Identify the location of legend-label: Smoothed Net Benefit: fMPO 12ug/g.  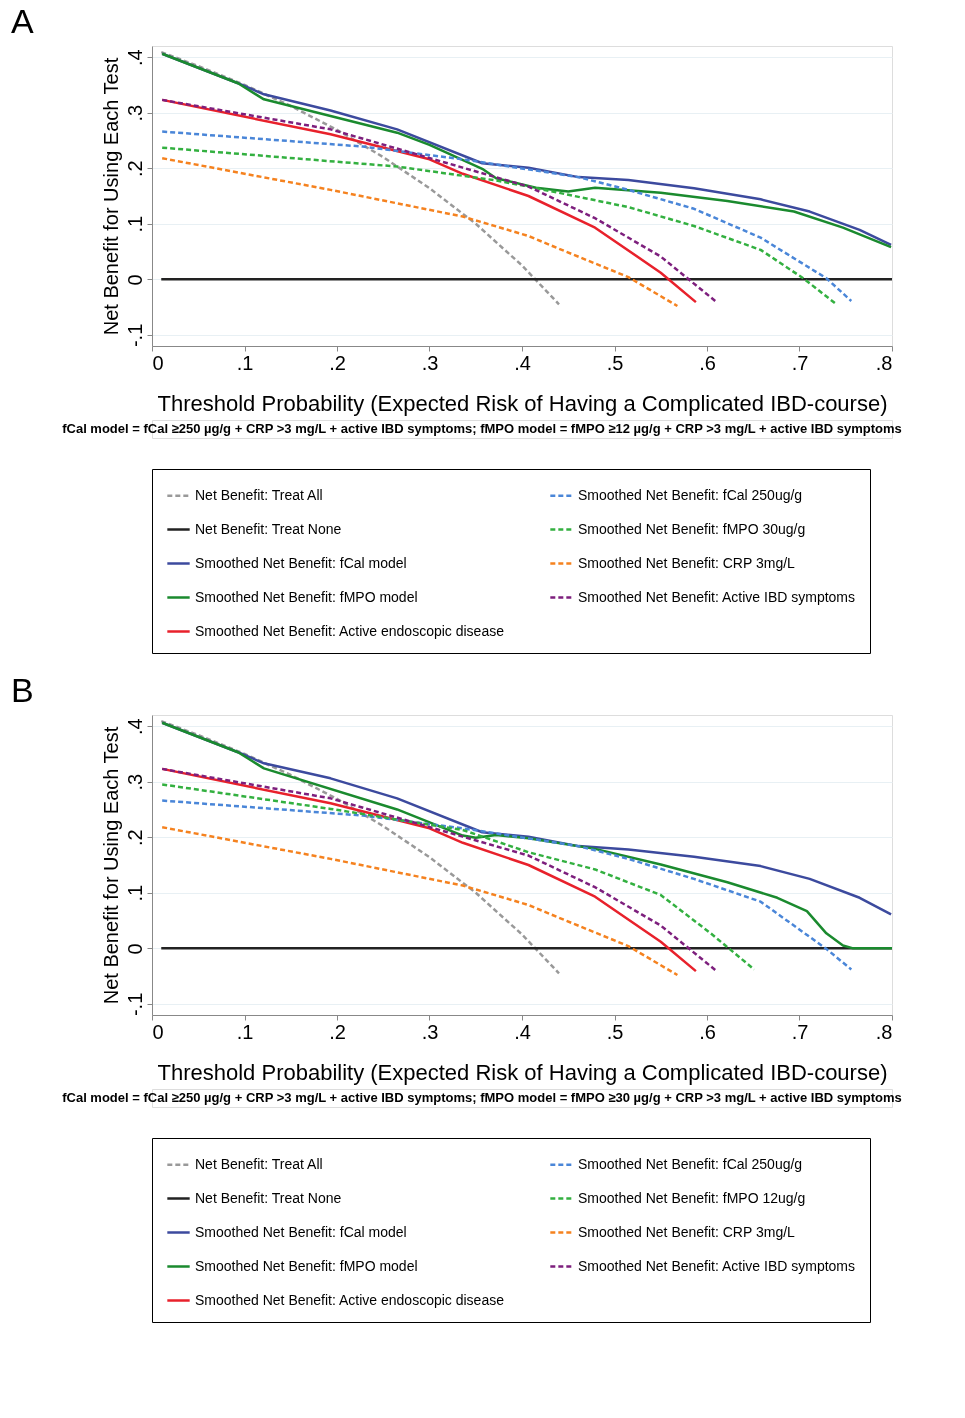
(692, 1197).